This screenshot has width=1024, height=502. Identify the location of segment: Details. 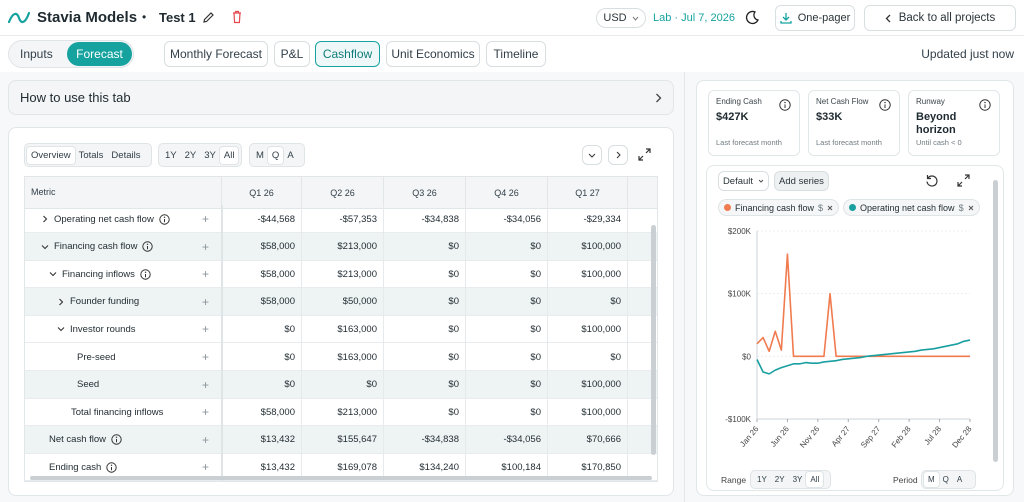
(126, 155).